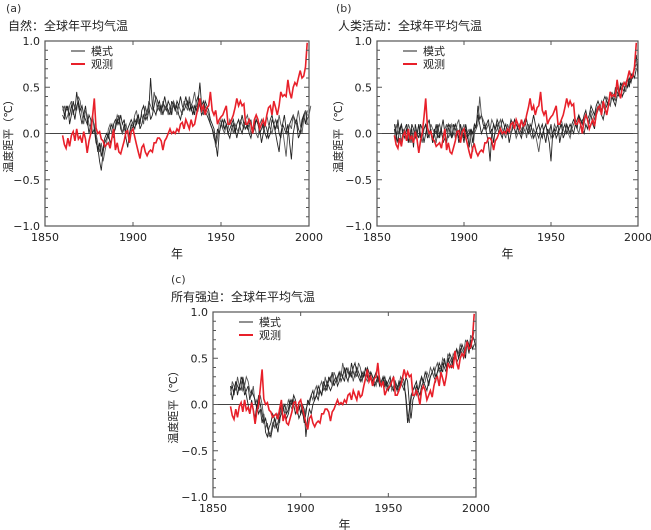  I want to click on panel-tag: (b), so click(344, 8).